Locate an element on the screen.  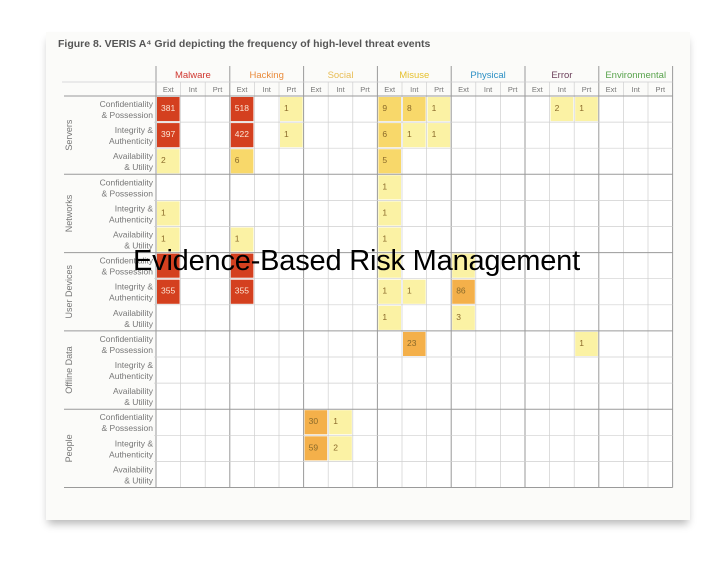
row-label-line2: Authenticity is located at coordinates (131, 454).